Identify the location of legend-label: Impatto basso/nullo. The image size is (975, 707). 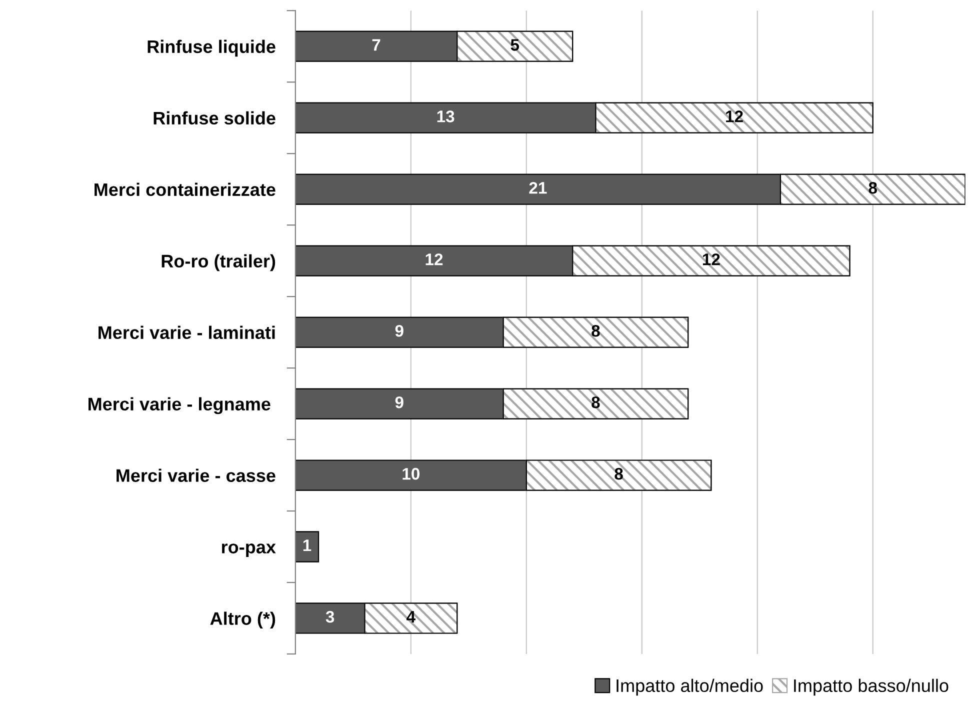
(871, 687).